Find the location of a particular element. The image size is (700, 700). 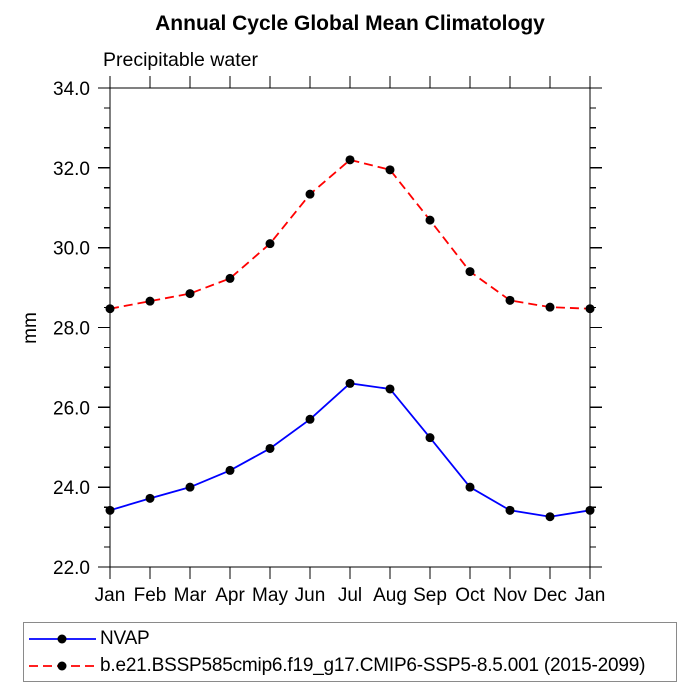

chart-title: Annual Cycle Global Mean Climatology is located at coordinates (350, 23).